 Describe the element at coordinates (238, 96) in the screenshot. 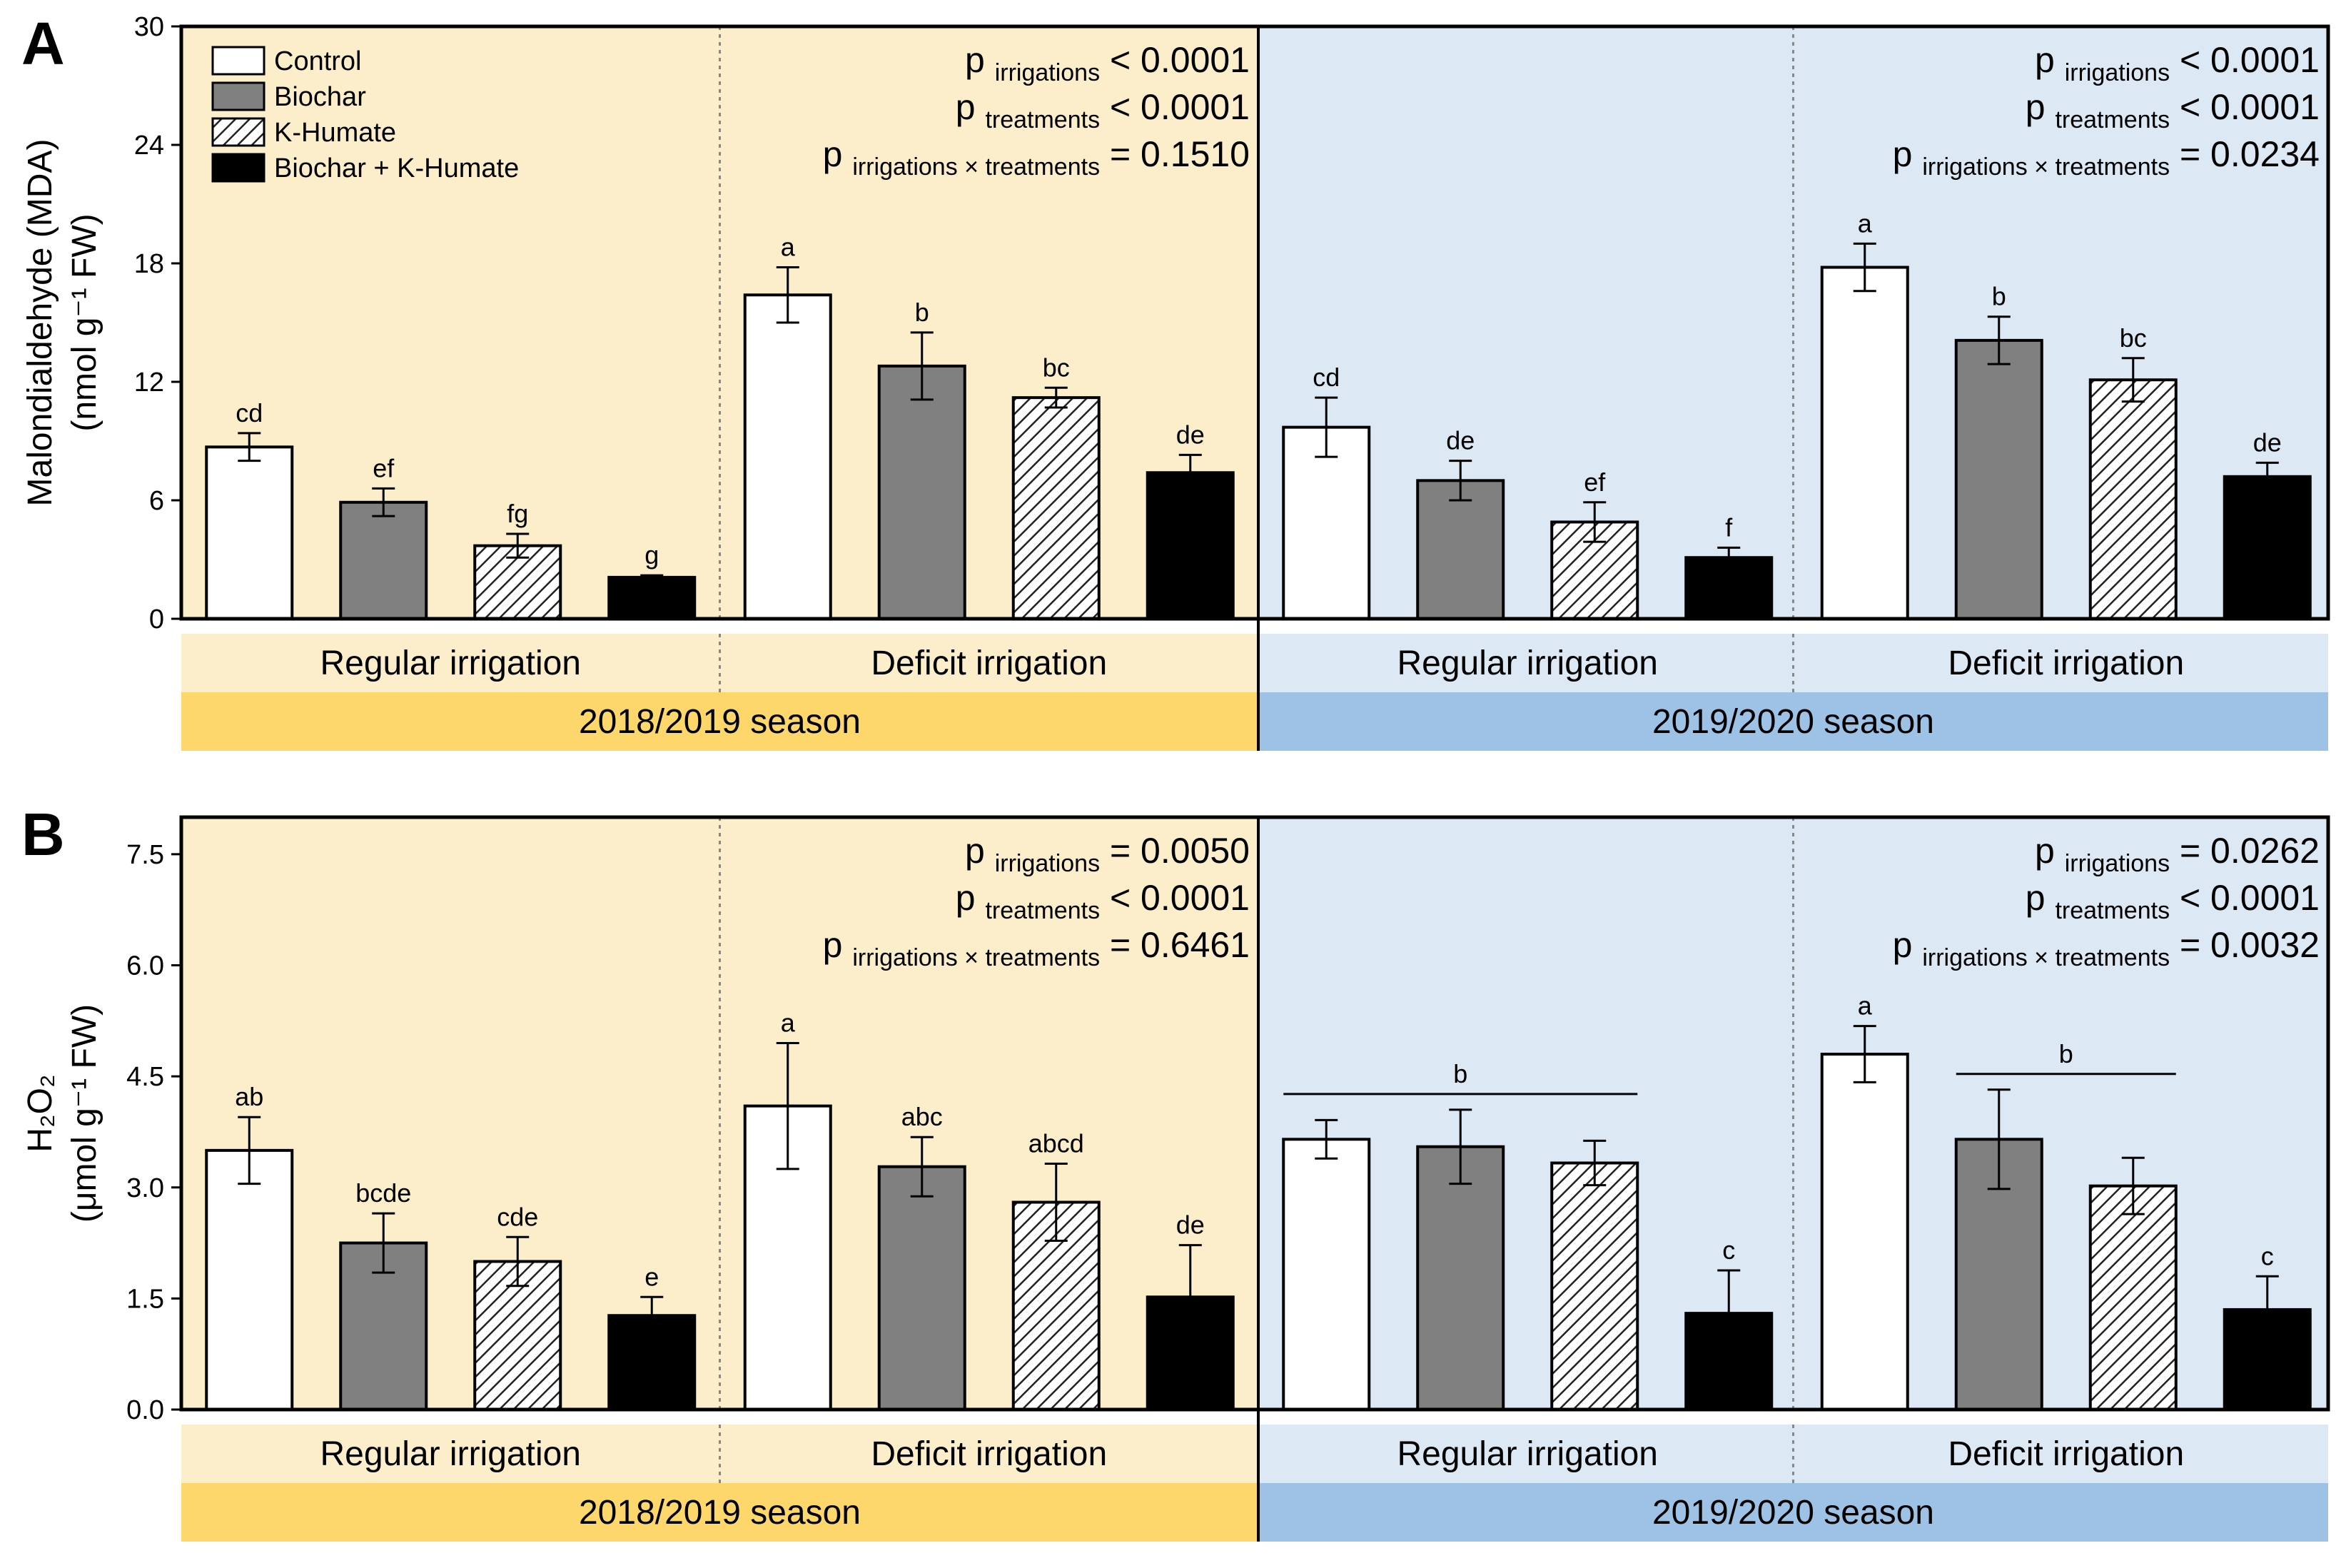

I see `biochar-swatch` at that location.